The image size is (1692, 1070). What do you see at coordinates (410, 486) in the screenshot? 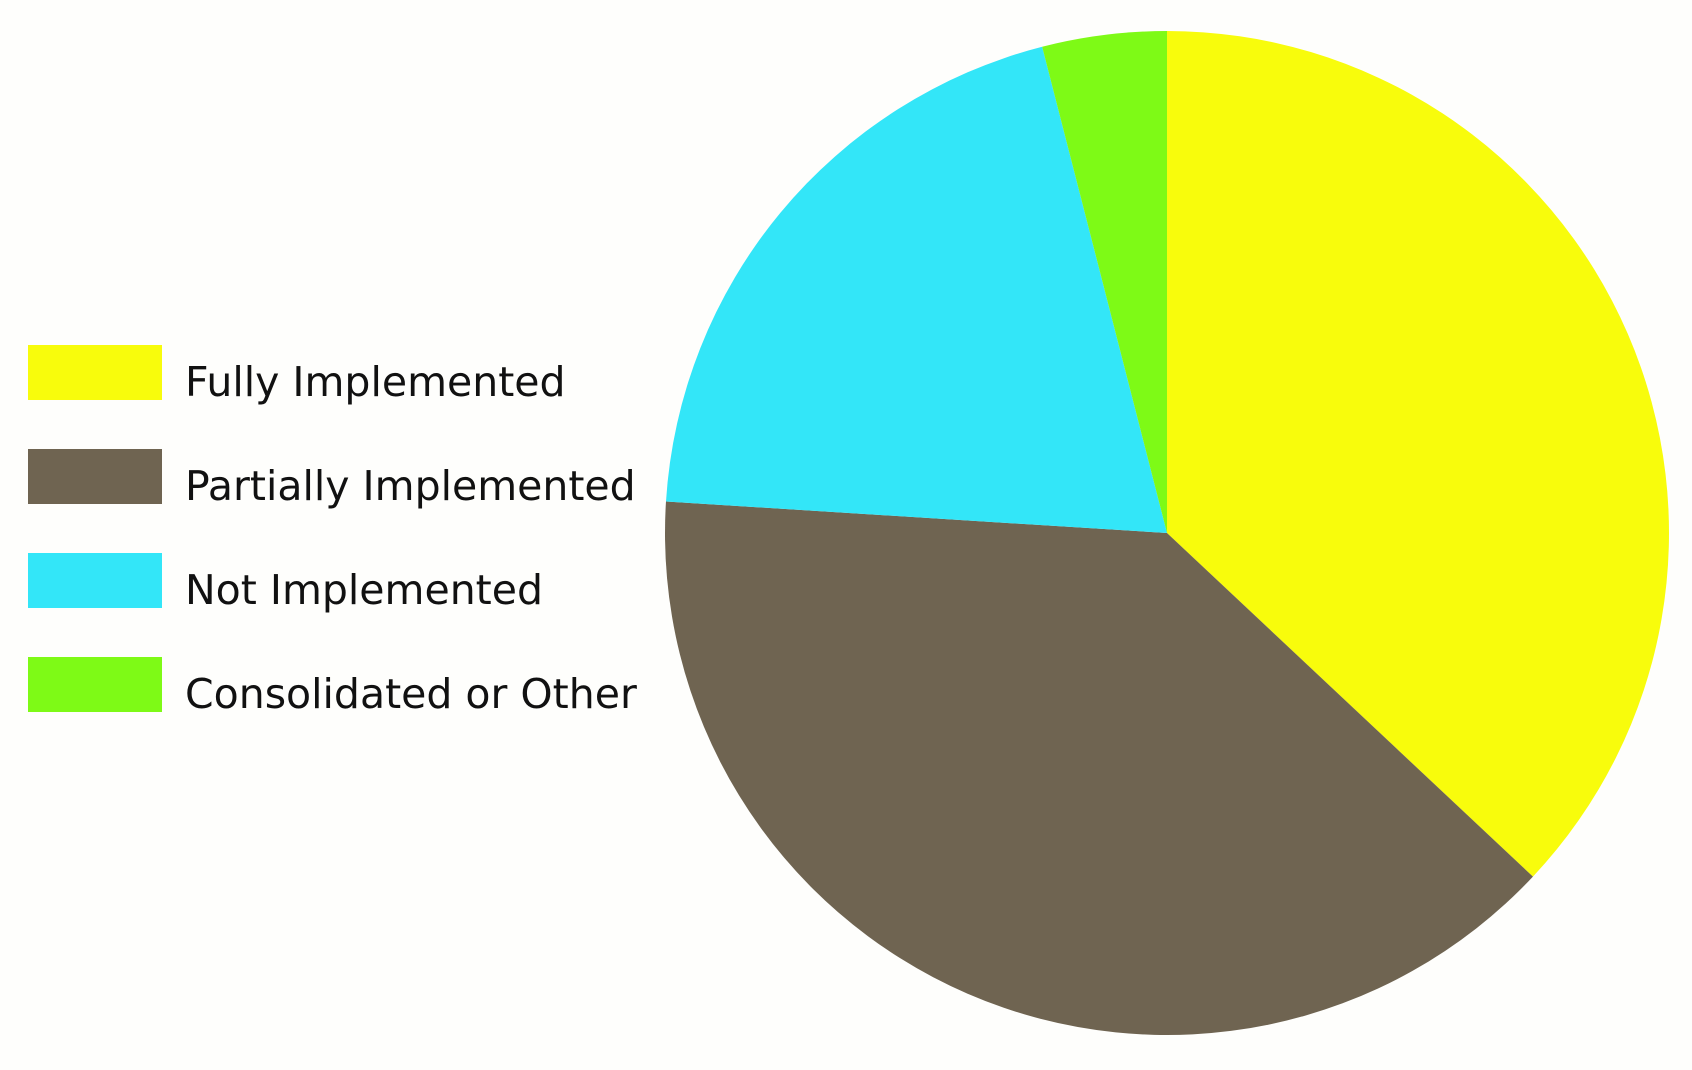
I see `legend-label: Partially Implemented` at bounding box center [410, 486].